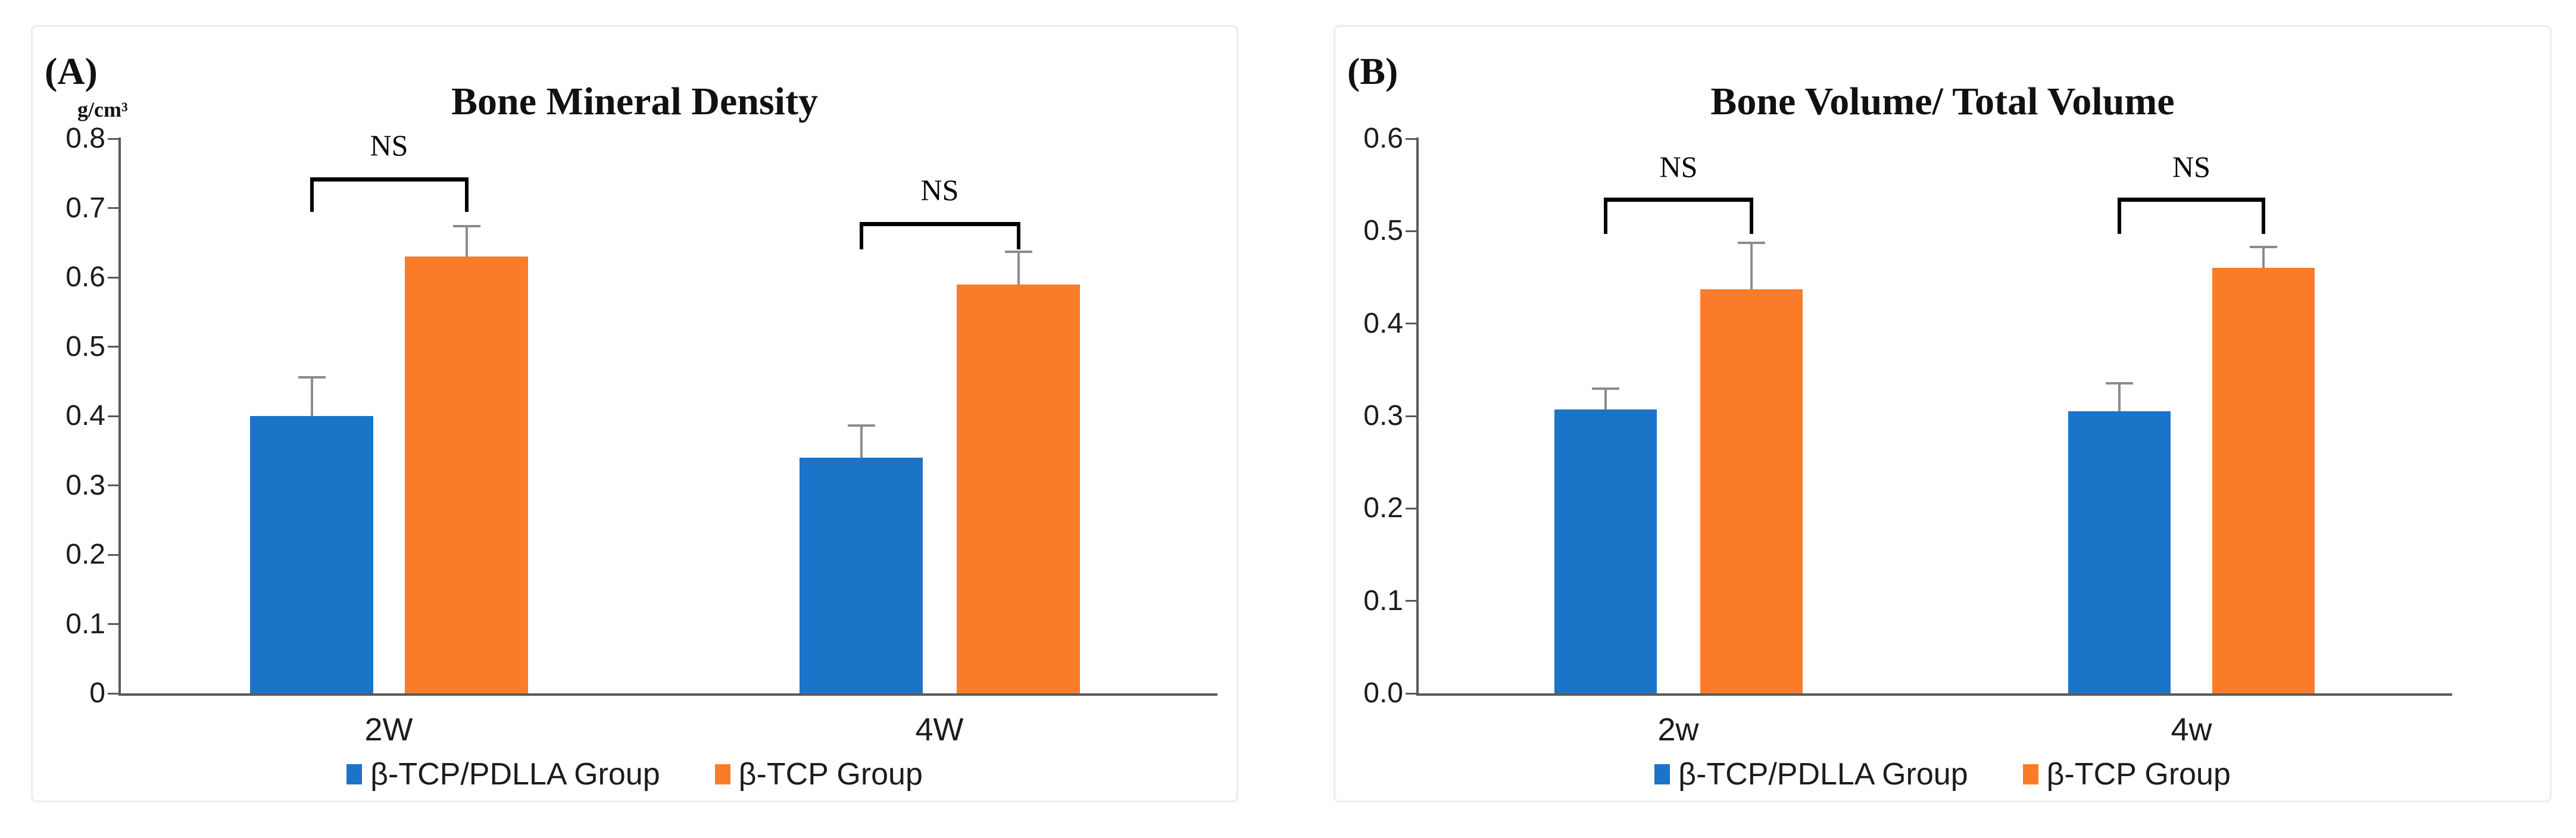 This screenshot has width=2576, height=838. I want to click on panel-label-a: (A), so click(71, 71).